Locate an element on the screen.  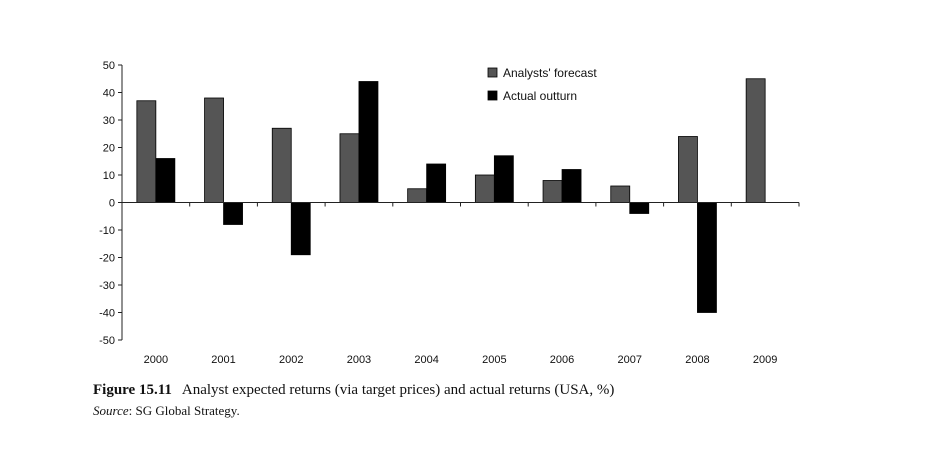
source-text: : SG Global Strategy. is located at coordinates (184, 410).